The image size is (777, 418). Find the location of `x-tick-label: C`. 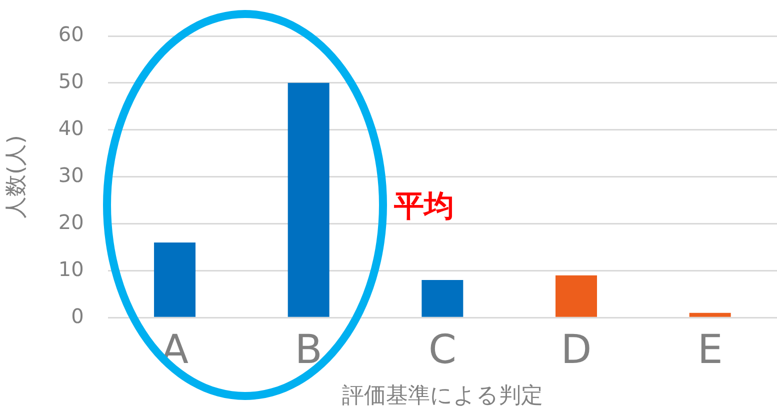

x-tick-label: C is located at coordinates (442, 349).